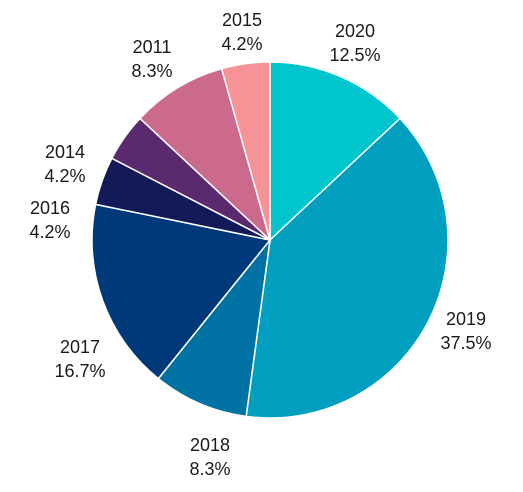 This screenshot has width=523, height=492. Describe the element at coordinates (355, 31) in the screenshot. I see `pie-label-year-2020: 2020` at that location.